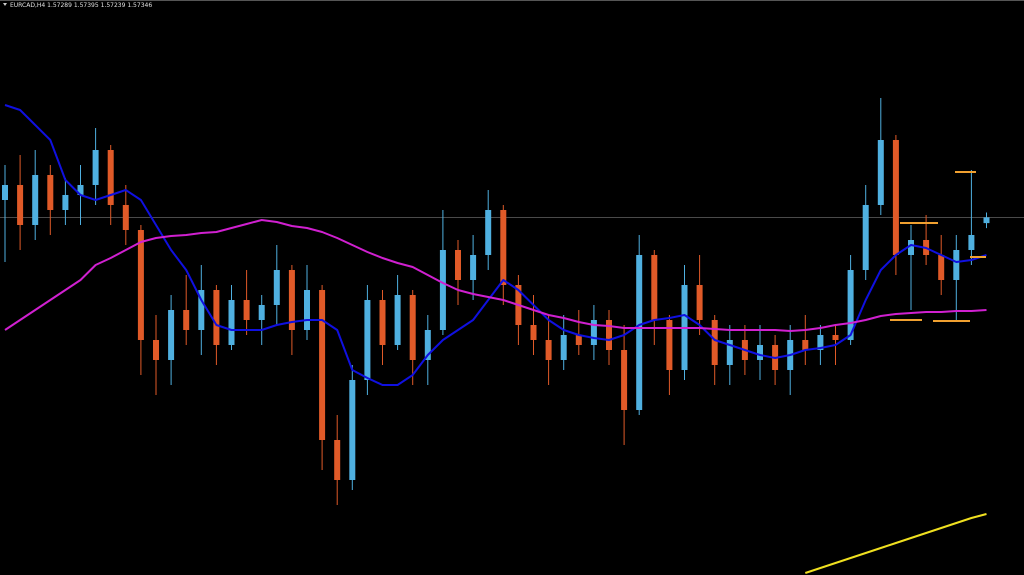 The height and width of the screenshot is (575, 1024). Describe the element at coordinates (27, 5) in the screenshot. I see `symbol: EURCAD,H4` at that location.